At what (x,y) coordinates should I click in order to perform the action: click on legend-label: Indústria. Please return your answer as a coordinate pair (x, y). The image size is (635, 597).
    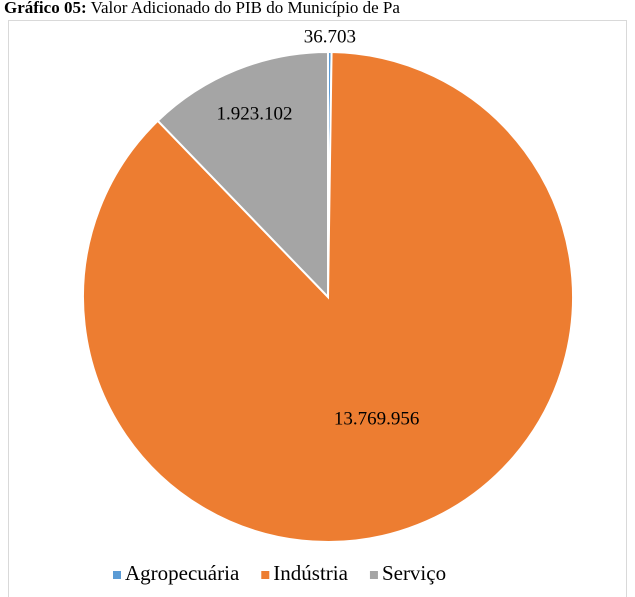
    Looking at the image, I should click on (310, 573).